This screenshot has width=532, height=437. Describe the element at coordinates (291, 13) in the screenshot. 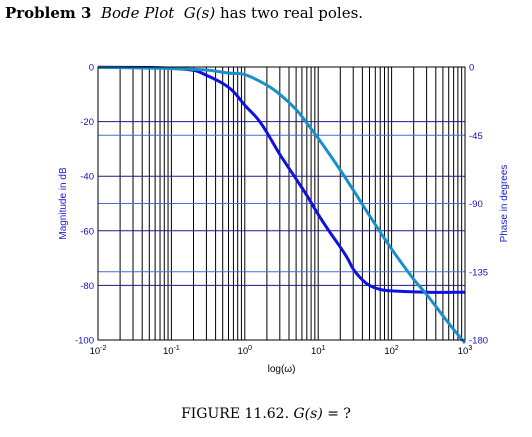

I see `problem-statement: has two real poles.` at that location.